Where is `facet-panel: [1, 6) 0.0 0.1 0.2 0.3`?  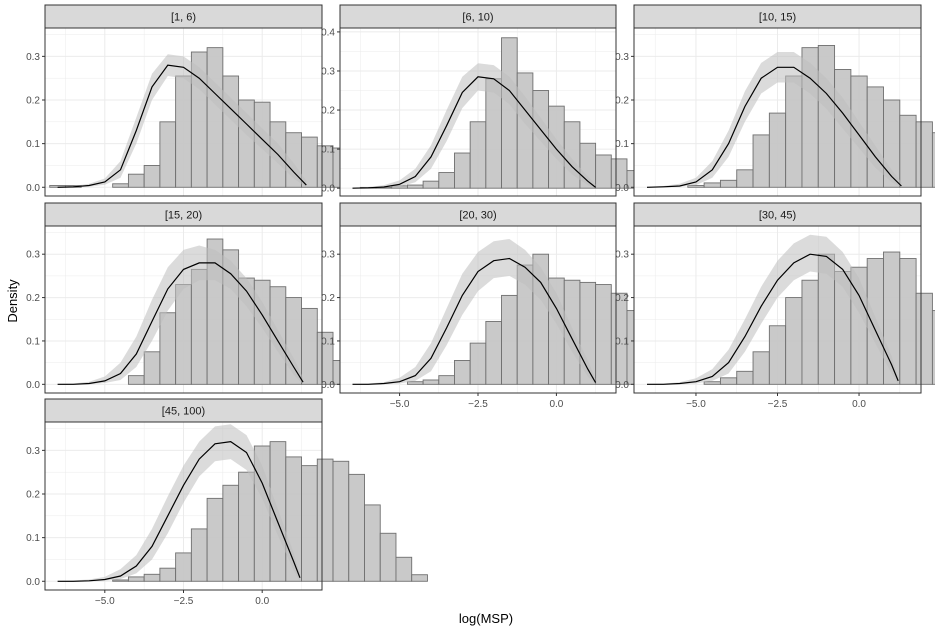
facet-panel: [1, 6) 0.0 0.1 0.2 0.3 is located at coordinates (188, 100).